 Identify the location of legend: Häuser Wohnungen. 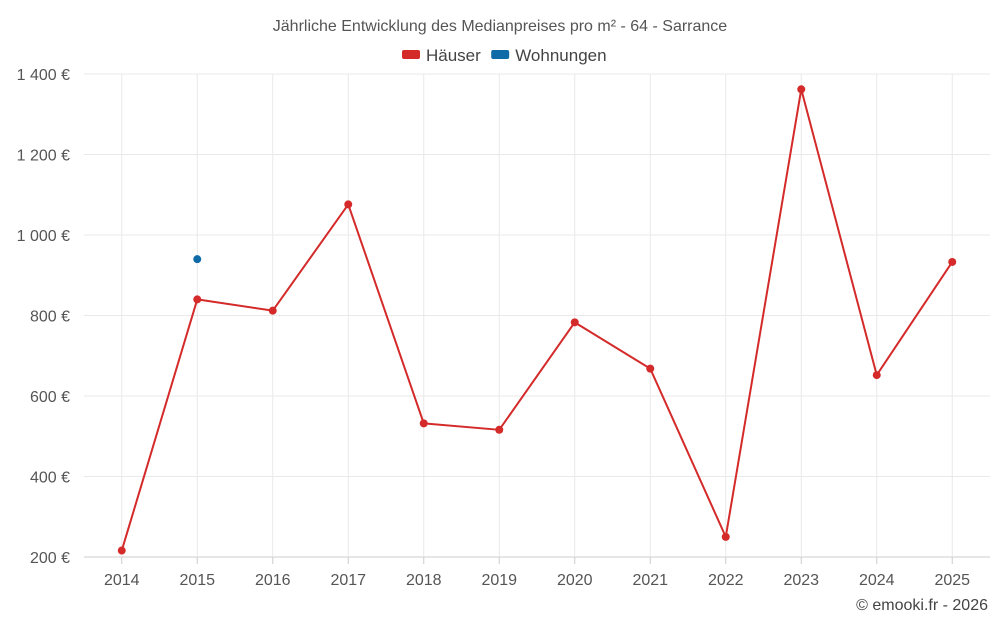
(504, 55).